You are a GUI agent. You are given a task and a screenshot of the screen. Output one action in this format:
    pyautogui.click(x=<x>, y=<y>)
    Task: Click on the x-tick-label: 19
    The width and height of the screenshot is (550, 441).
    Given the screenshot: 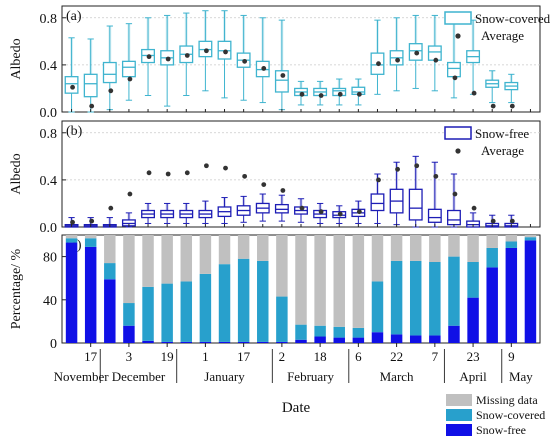 What is the action you would take?
    pyautogui.click(x=167, y=356)
    